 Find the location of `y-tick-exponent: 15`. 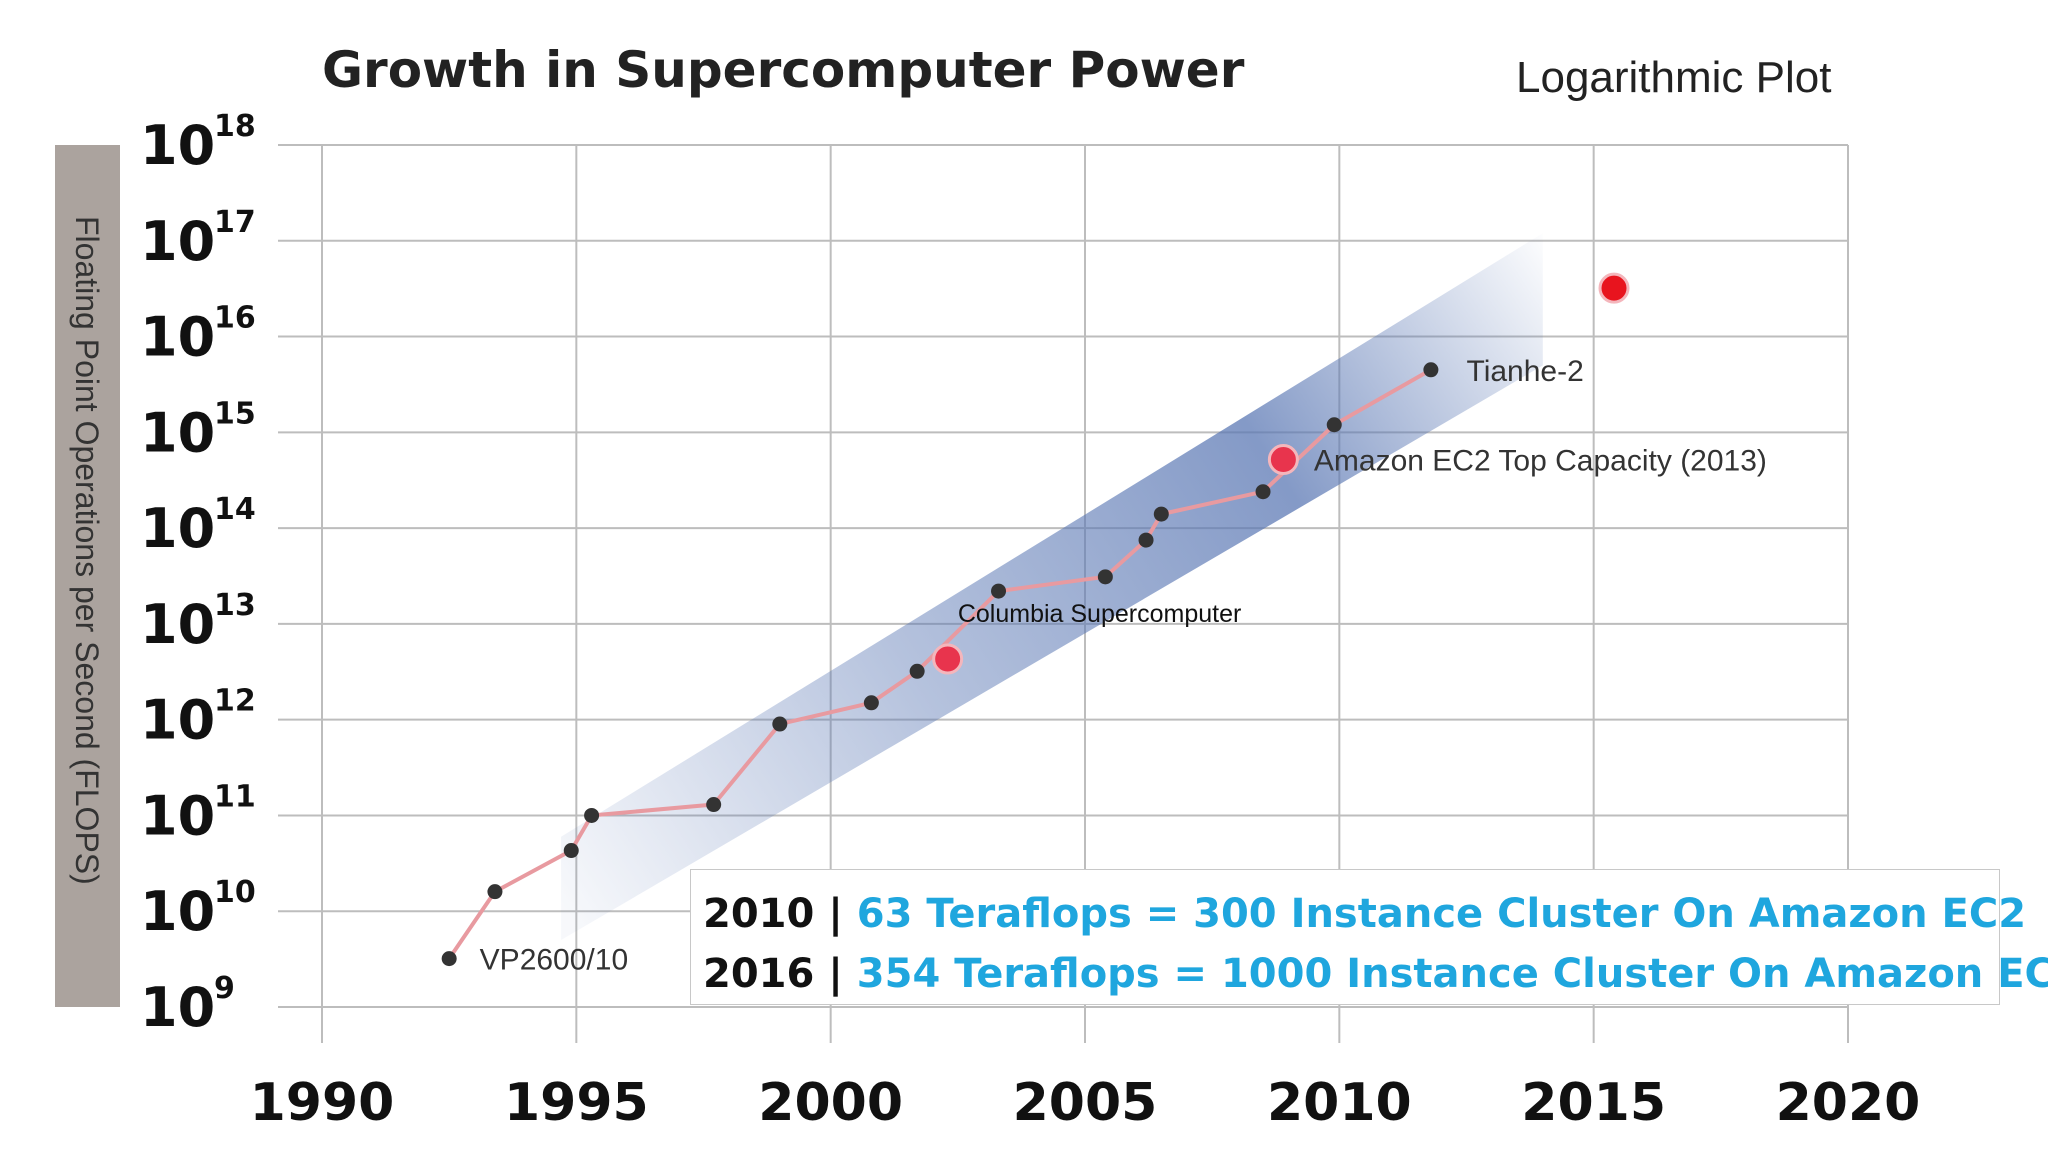

y-tick-exponent: 15 is located at coordinates (235, 413).